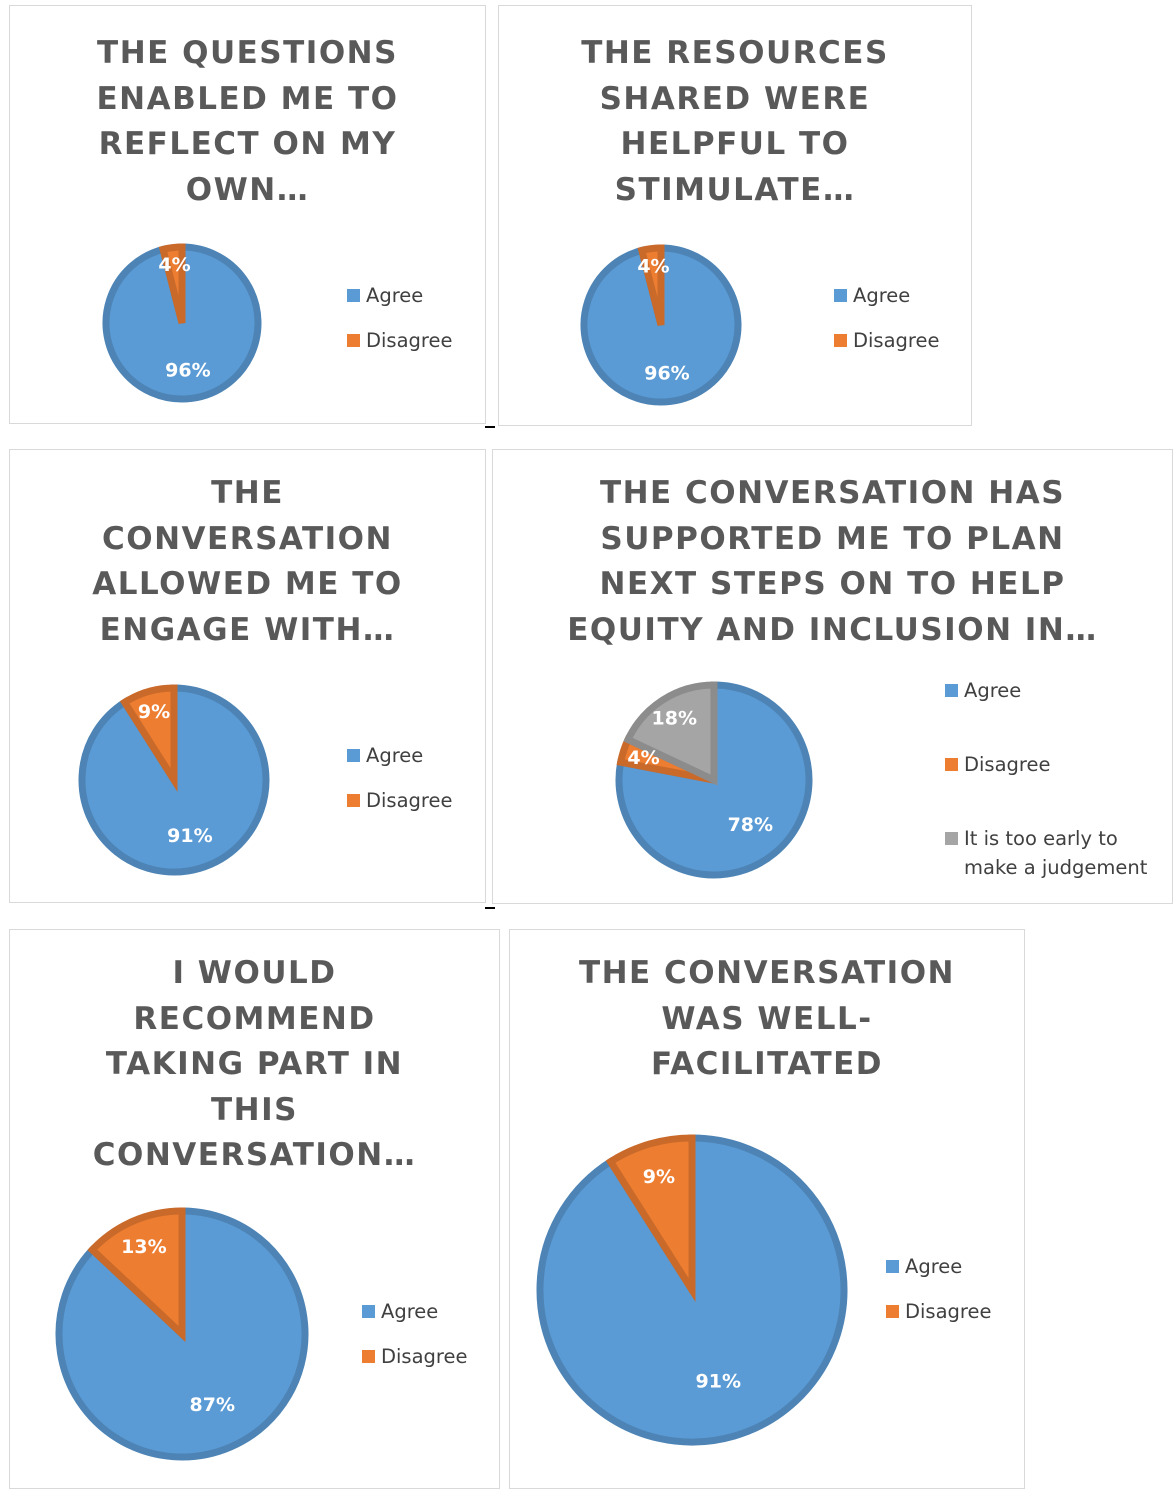  I want to click on pie-data-label: 87%, so click(212, 1405).